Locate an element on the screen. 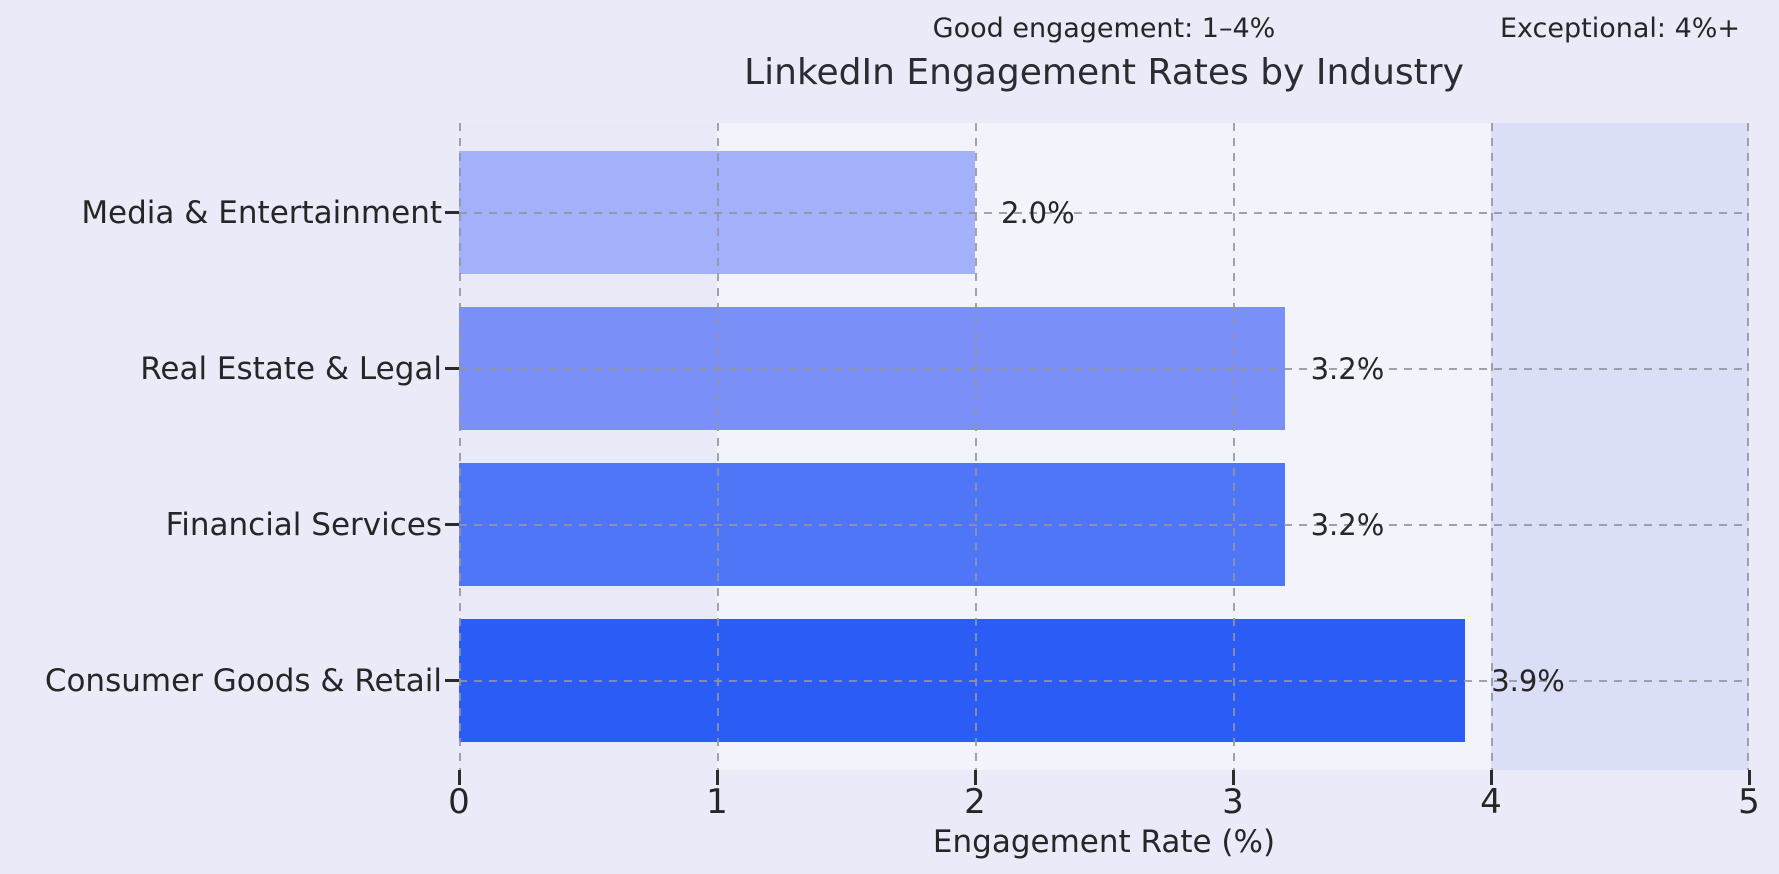 The image size is (1779, 874). y-tick-label: Media & Entertainment is located at coordinates (261, 212).